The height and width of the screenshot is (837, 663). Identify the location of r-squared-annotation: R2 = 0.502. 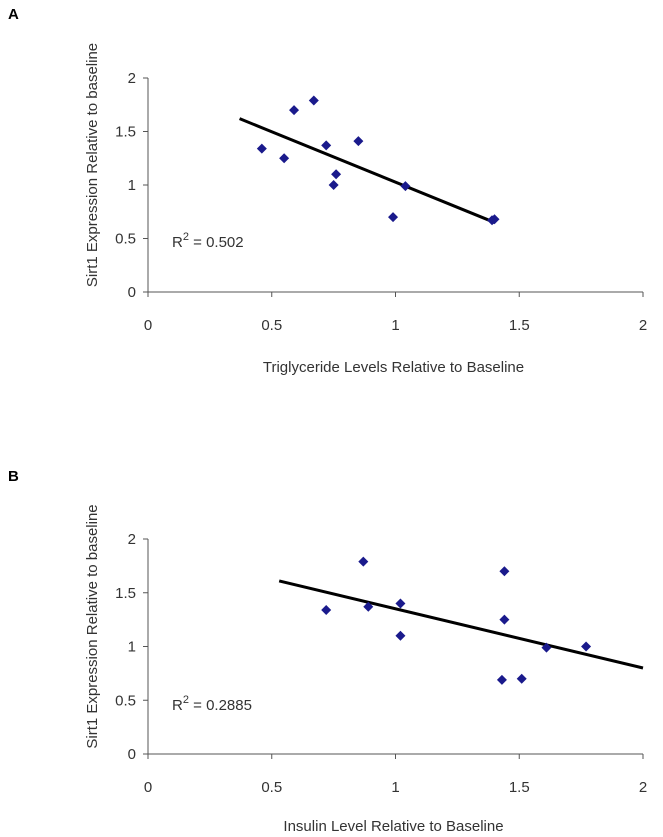
(208, 241).